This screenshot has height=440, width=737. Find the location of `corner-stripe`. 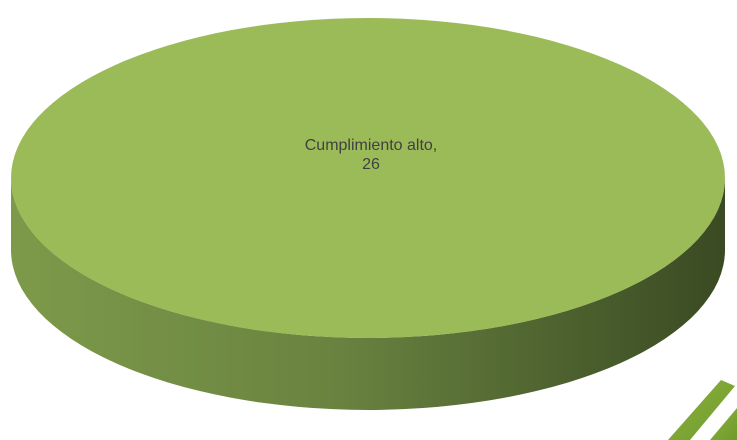

corner-stripe is located at coordinates (701, 410).